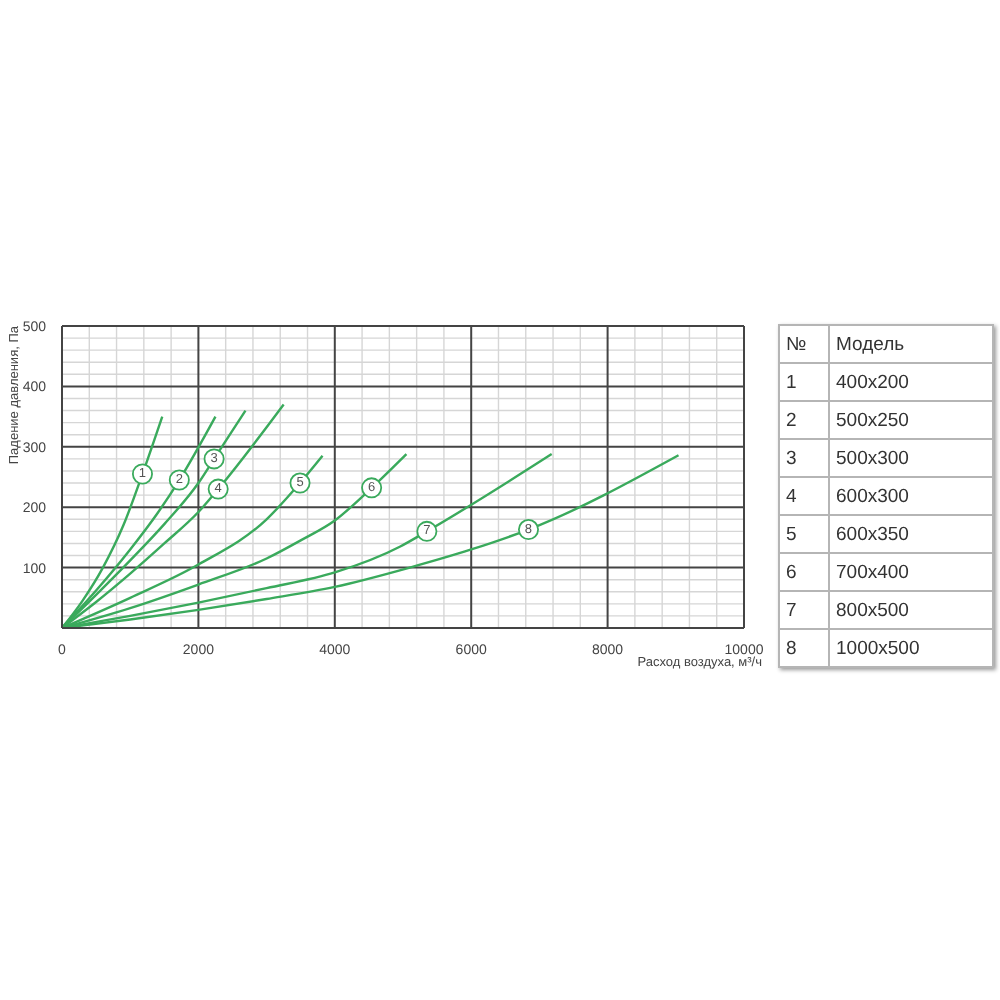  I want to click on text: 600x300, so click(911, 496).